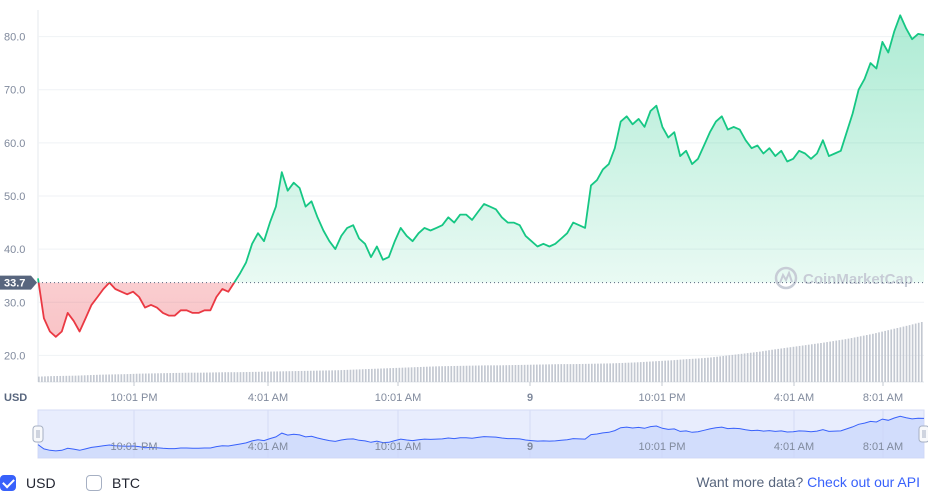 Image resolution: width=928 pixels, height=502 pixels. I want to click on navigator-tick-label: 4:01 AM, so click(268, 447).